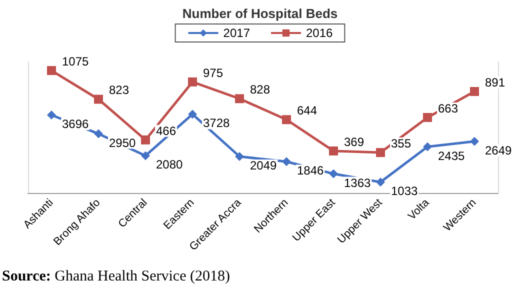  What do you see at coordinates (320, 33) in the screenshot?
I see `legend-label: 2016` at bounding box center [320, 33].